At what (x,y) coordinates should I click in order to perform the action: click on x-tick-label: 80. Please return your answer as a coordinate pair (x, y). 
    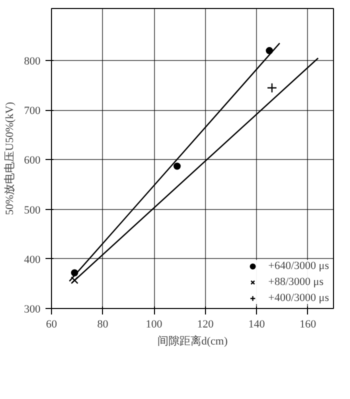
    Looking at the image, I should click on (103, 324).